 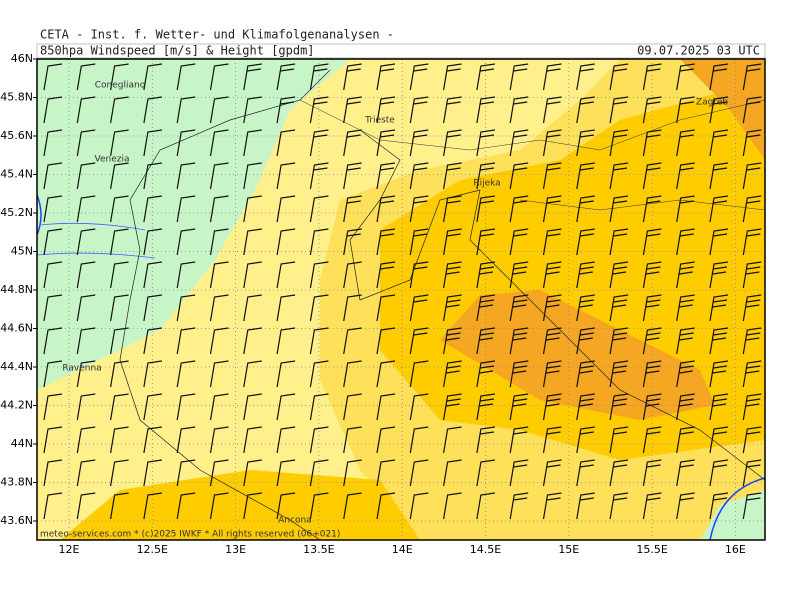 I want to click on lon-label: 14.5E, so click(x=485, y=549).